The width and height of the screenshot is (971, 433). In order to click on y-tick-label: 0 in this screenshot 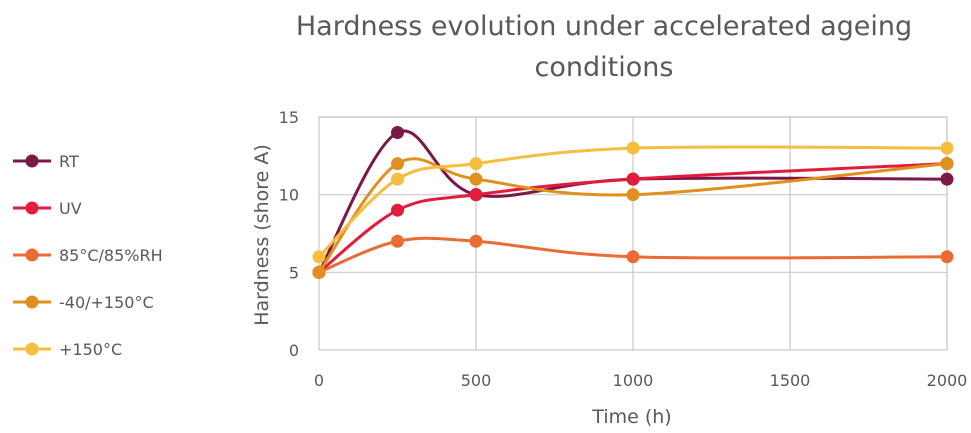, I will do `click(294, 350)`.